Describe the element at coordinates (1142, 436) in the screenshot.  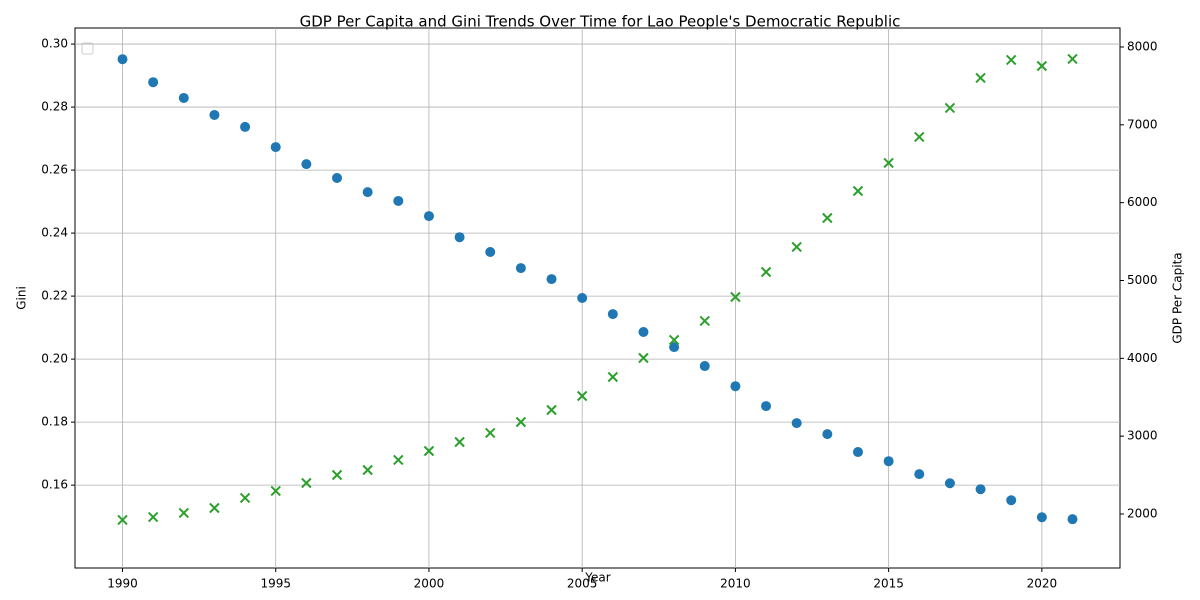
I see `y2-tick-label: 3000` at that location.